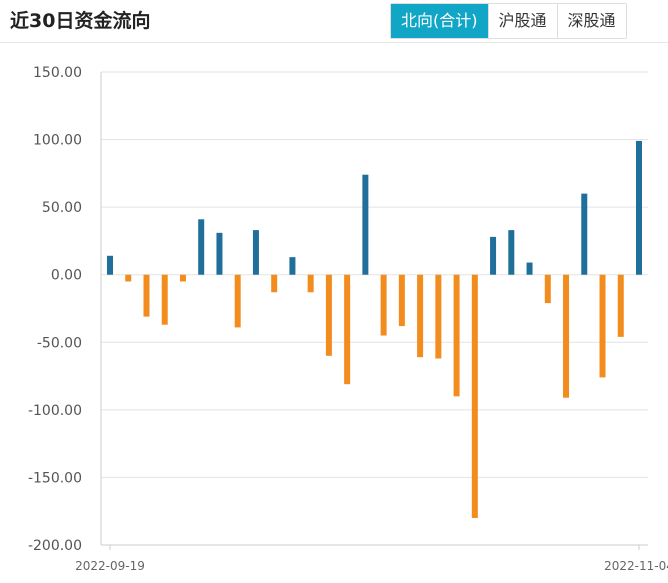  I want to click on y-tick-label: -150.00, so click(55, 478).